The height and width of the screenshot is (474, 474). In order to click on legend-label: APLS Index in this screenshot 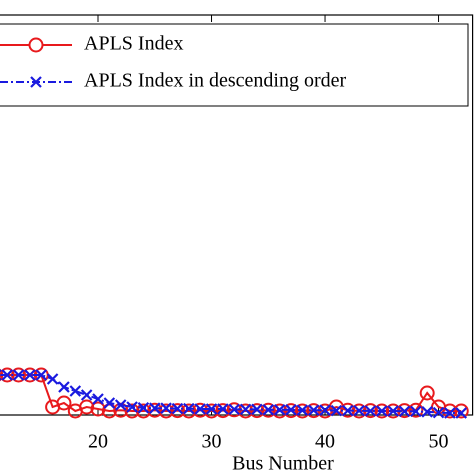, I will do `click(133, 44)`.